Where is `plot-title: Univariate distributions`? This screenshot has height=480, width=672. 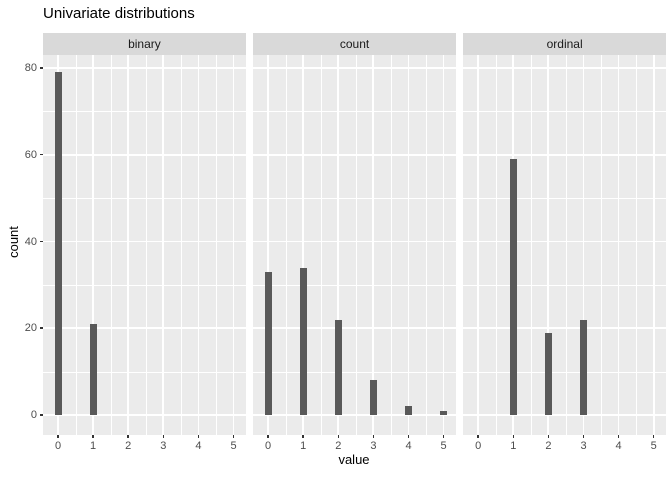
plot-title: Univariate distributions is located at coordinates (119, 13).